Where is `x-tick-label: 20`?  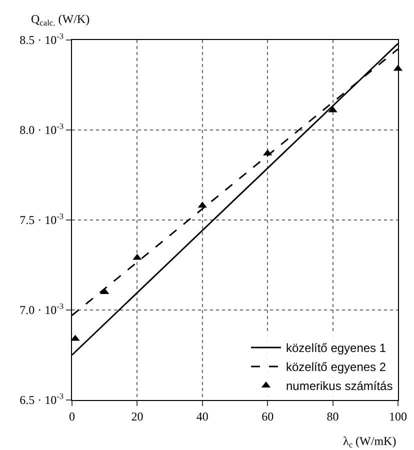 x-tick-label: 20 is located at coordinates (137, 416).